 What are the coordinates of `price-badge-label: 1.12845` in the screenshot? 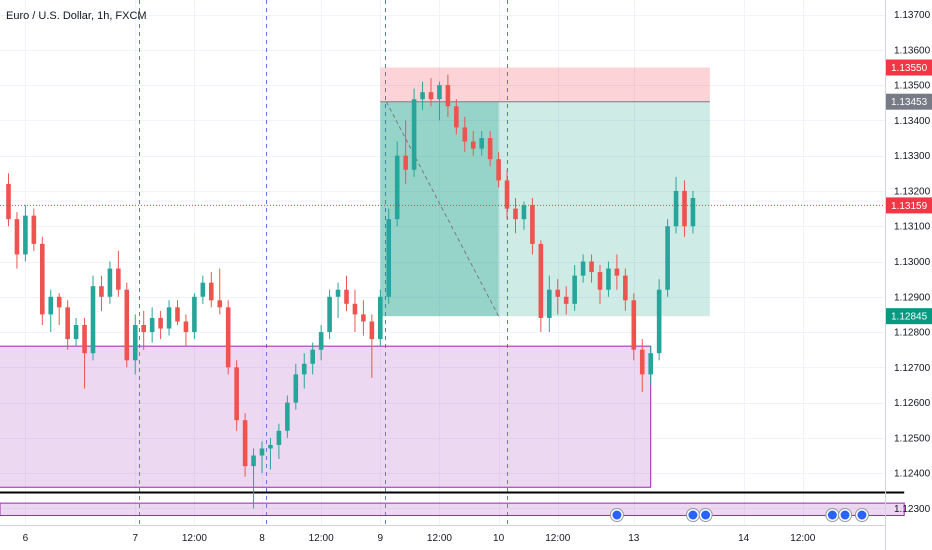 It's located at (909, 317).